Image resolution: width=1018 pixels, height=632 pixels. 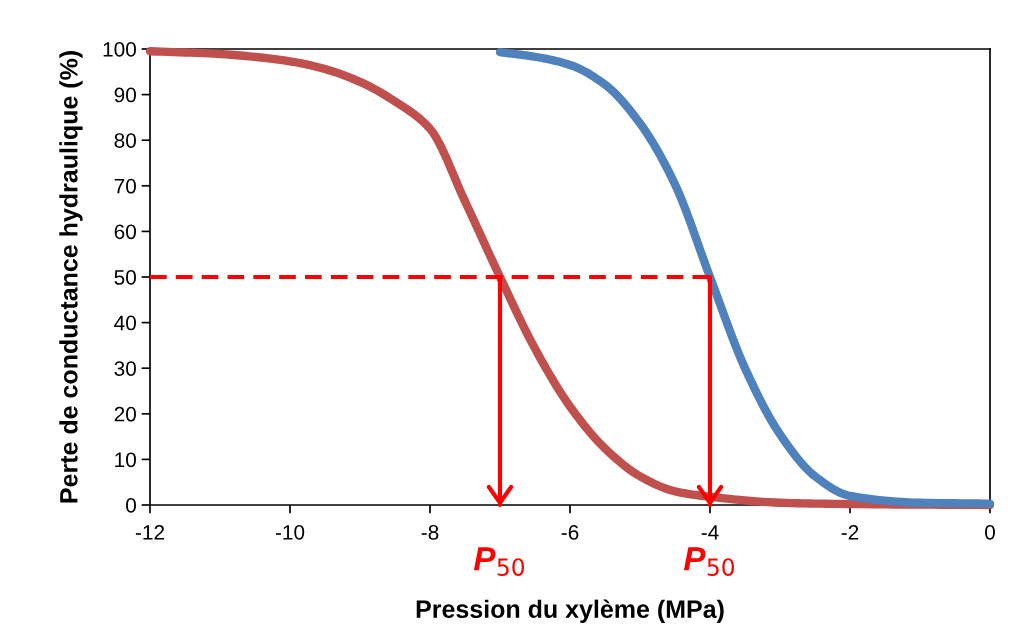 I want to click on y-tick-label: 40, so click(x=125, y=323).